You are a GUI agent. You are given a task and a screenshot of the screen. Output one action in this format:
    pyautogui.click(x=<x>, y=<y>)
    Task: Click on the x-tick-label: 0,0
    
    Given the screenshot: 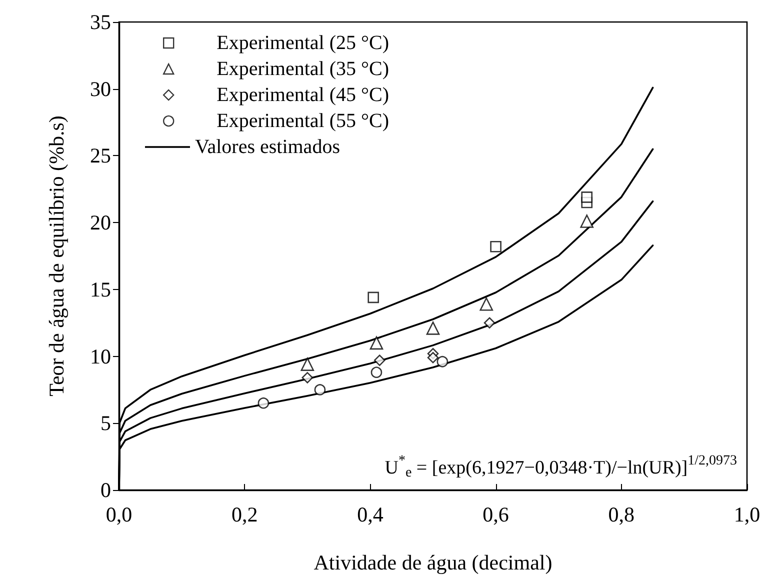 What is the action you would take?
    pyautogui.click(x=119, y=514)
    